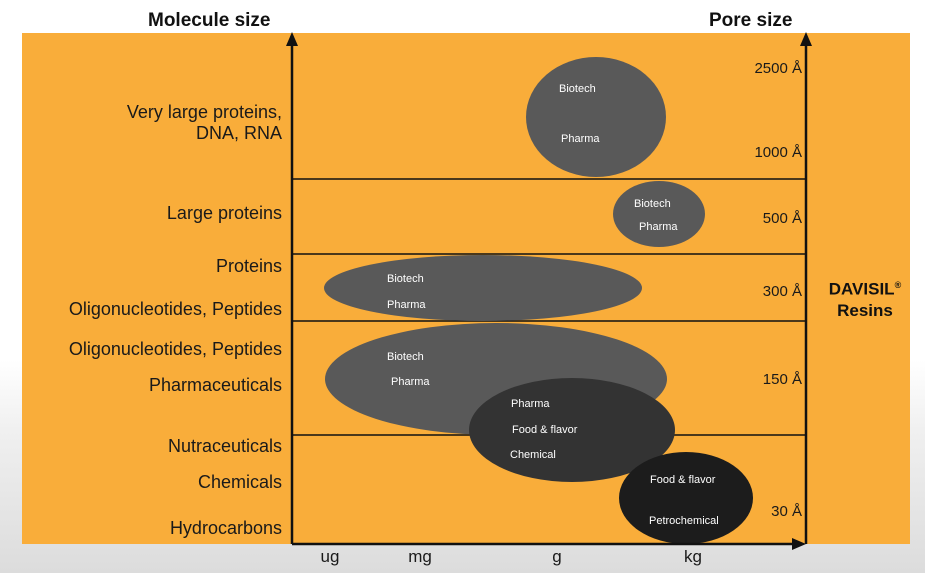  Describe the element at coordinates (330, 556) in the screenshot. I see `x-tick-ug: ug` at that location.